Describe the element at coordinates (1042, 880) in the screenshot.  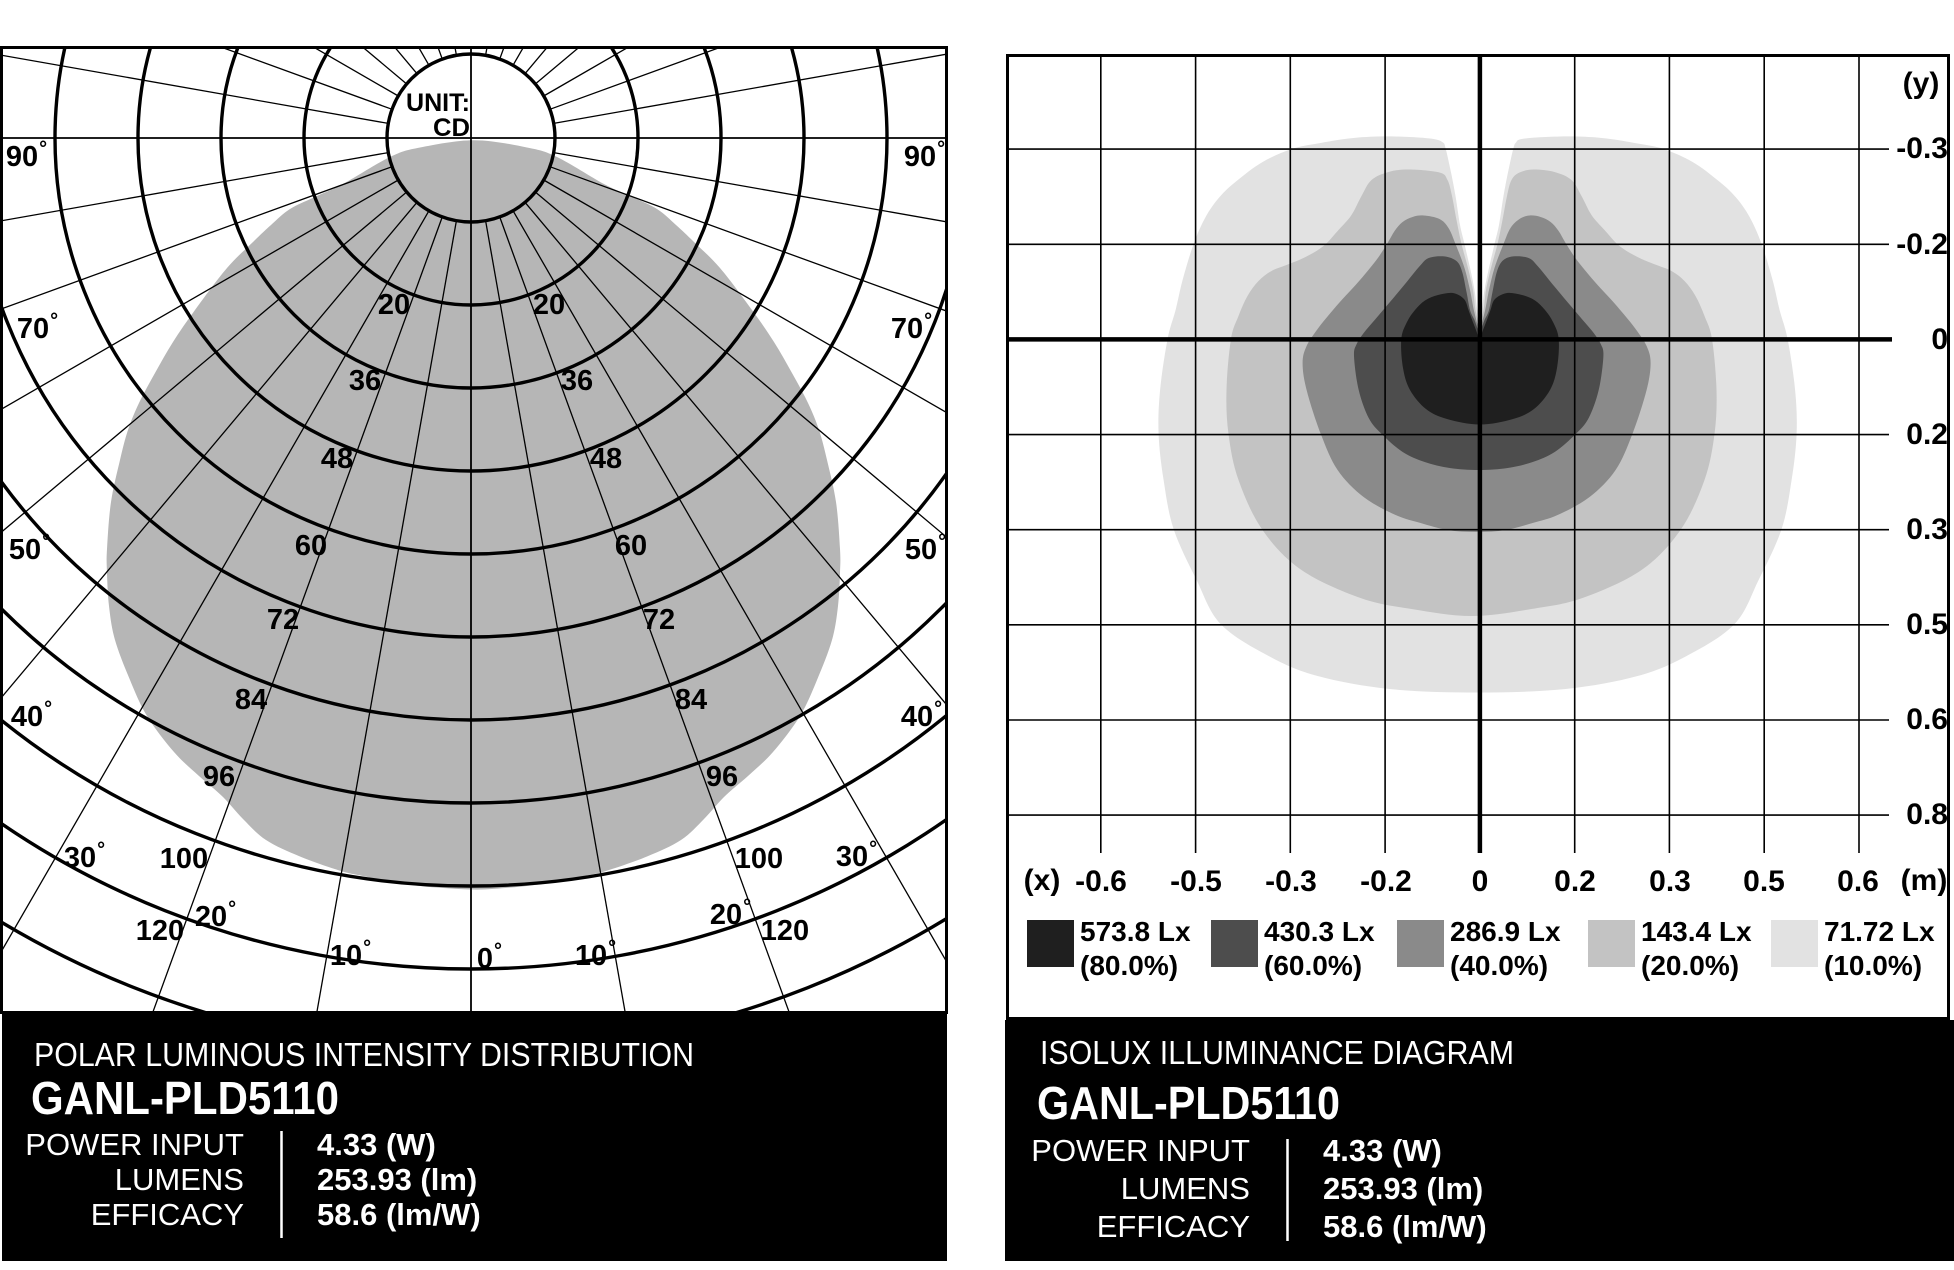
I see `svg-text: (x)` at that location.